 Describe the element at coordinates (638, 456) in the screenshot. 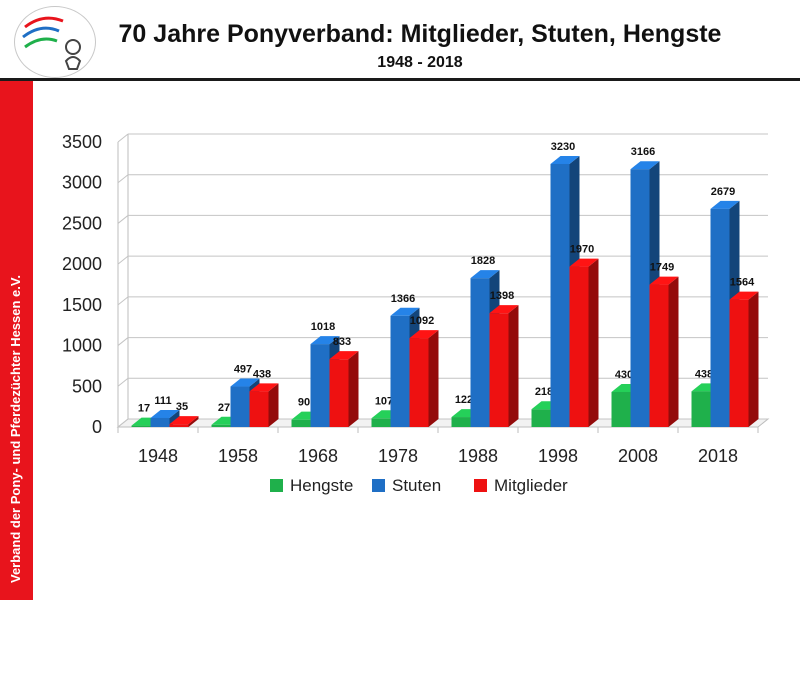

I see `x-tick-label: 2008` at that location.